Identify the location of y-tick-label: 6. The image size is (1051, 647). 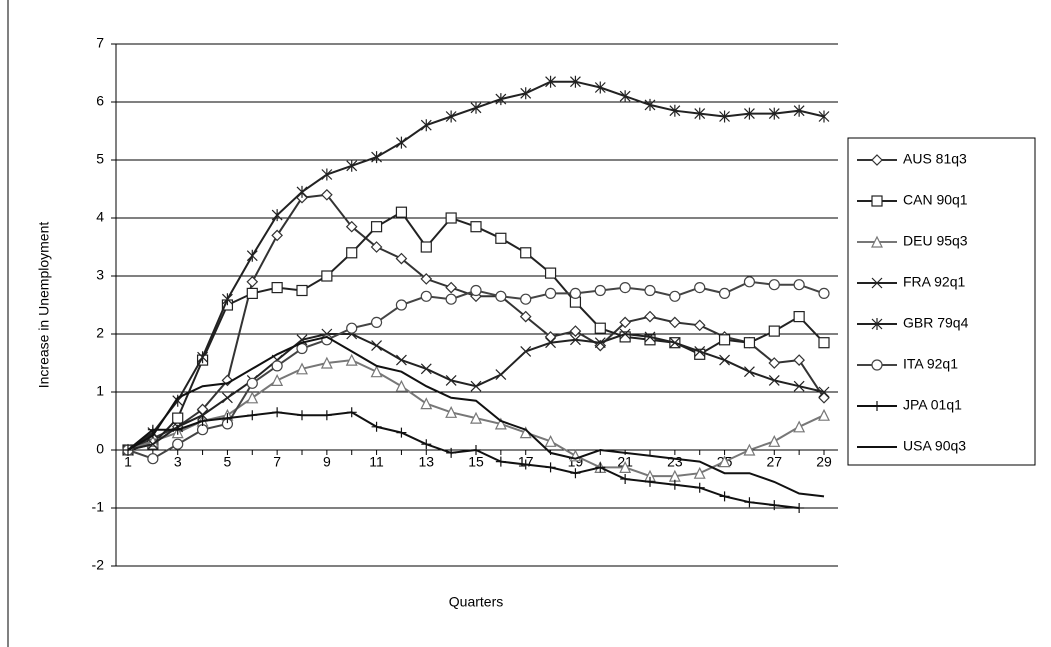
(100, 101).